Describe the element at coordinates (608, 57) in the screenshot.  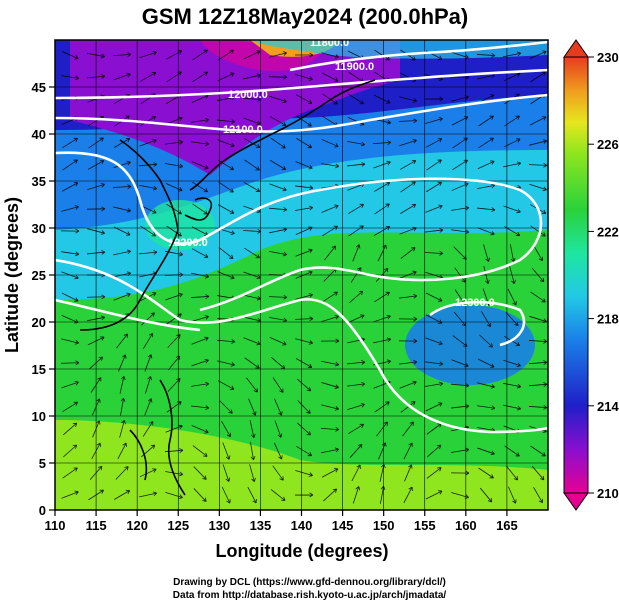
I see `colorbar-tick-label: 230` at that location.